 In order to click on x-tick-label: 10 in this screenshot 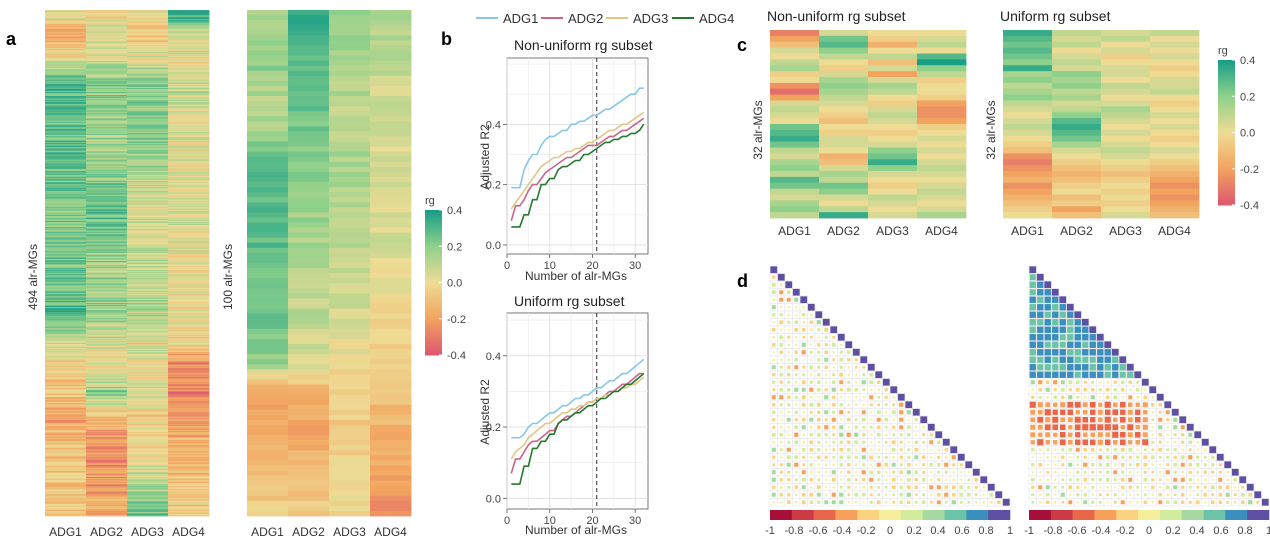, I will do `click(550, 521)`.